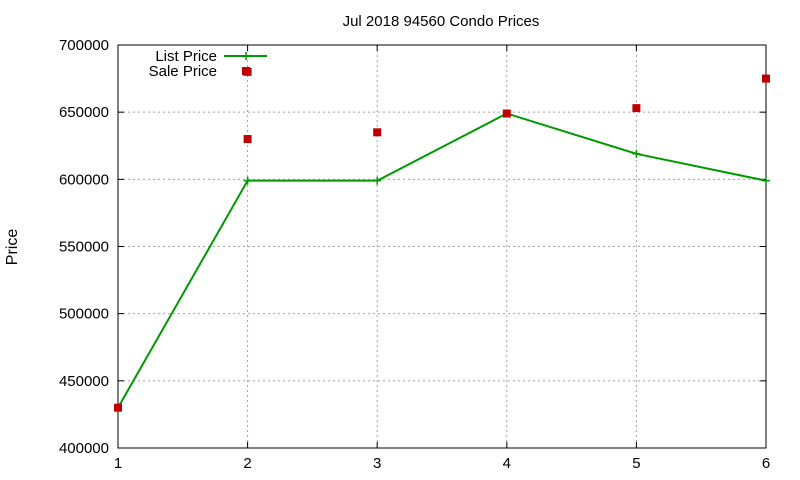 Image resolution: width=800 pixels, height=480 pixels. Describe the element at coordinates (246, 71) in the screenshot. I see `legend-marker-sale-price` at that location.